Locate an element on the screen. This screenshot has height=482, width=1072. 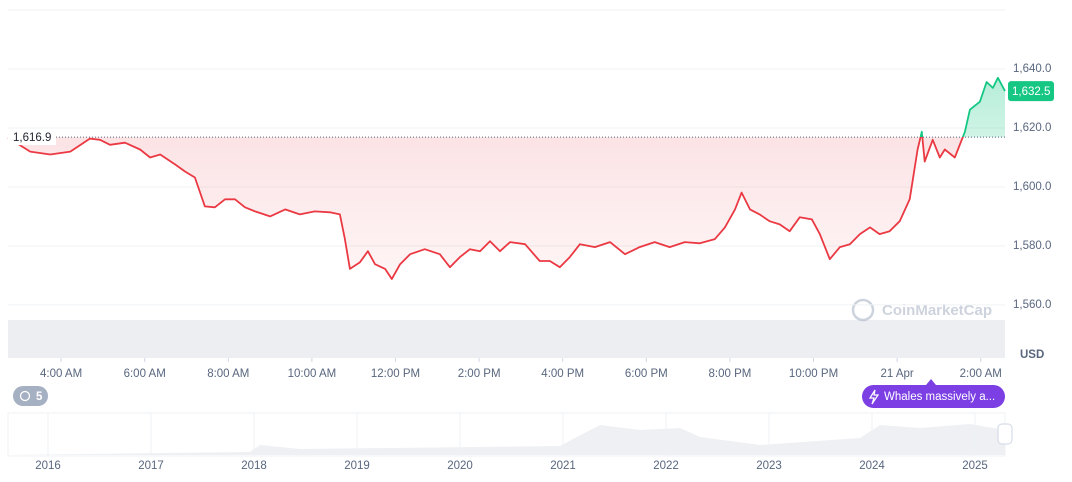
navigator-handle is located at coordinates (1005, 434).